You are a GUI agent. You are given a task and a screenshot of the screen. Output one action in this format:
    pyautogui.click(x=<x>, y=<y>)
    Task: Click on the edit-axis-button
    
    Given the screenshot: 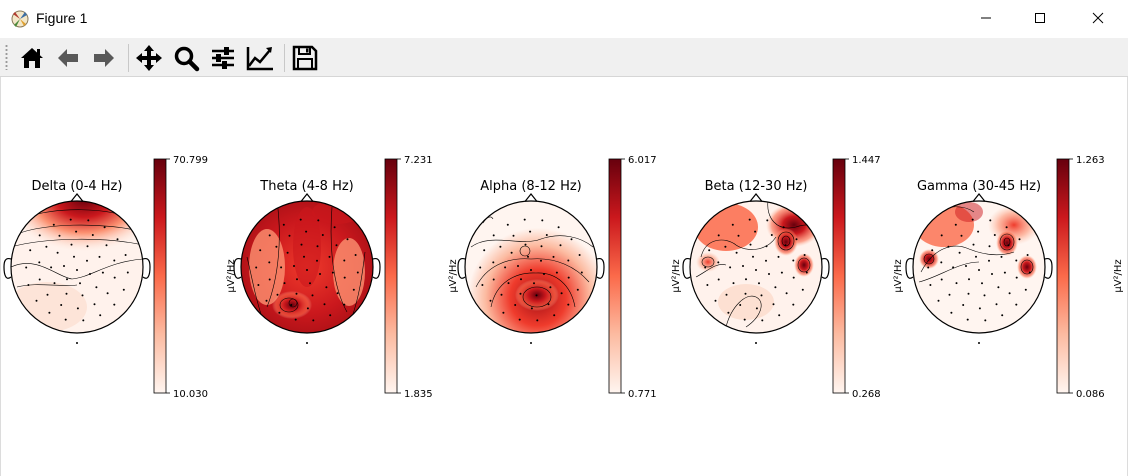 What is the action you would take?
    pyautogui.click(x=260, y=58)
    